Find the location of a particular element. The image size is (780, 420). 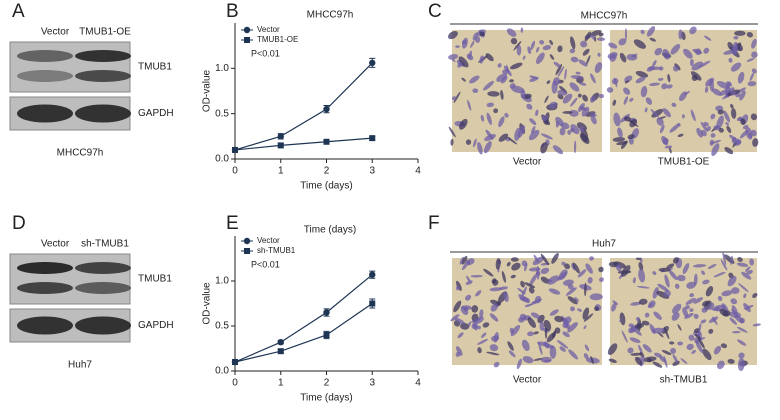

x-tick-label: 2 is located at coordinates (327, 383).